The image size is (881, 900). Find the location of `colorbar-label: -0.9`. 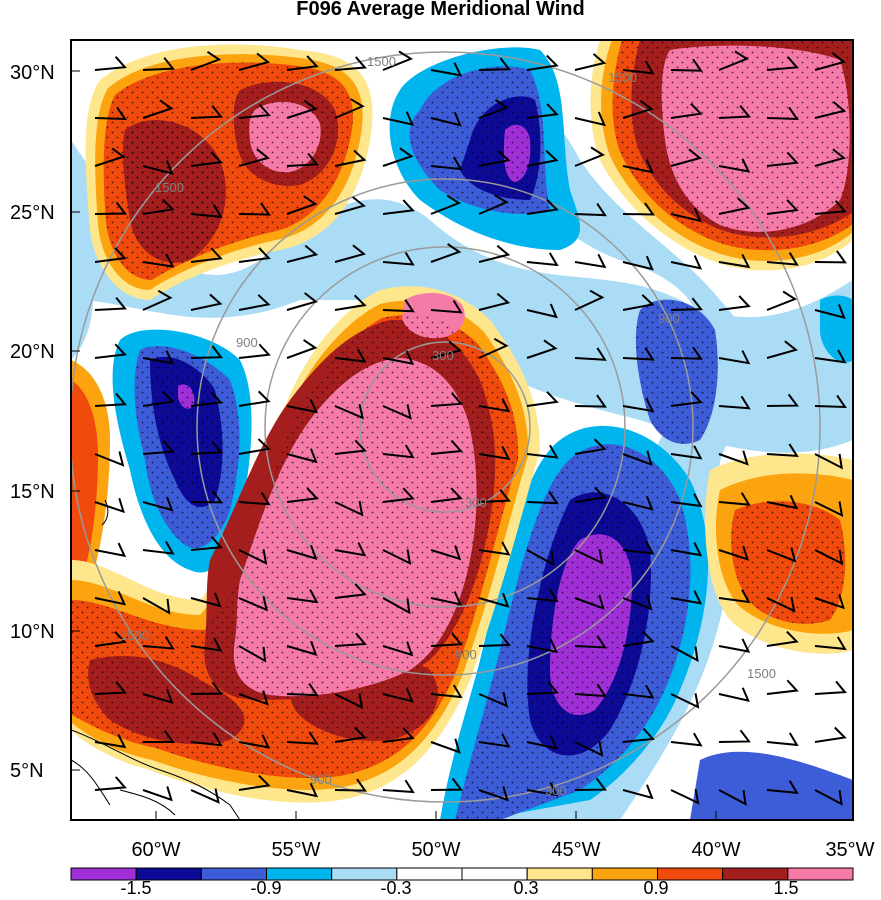

colorbar-label: -0.9 is located at coordinates (265, 888).